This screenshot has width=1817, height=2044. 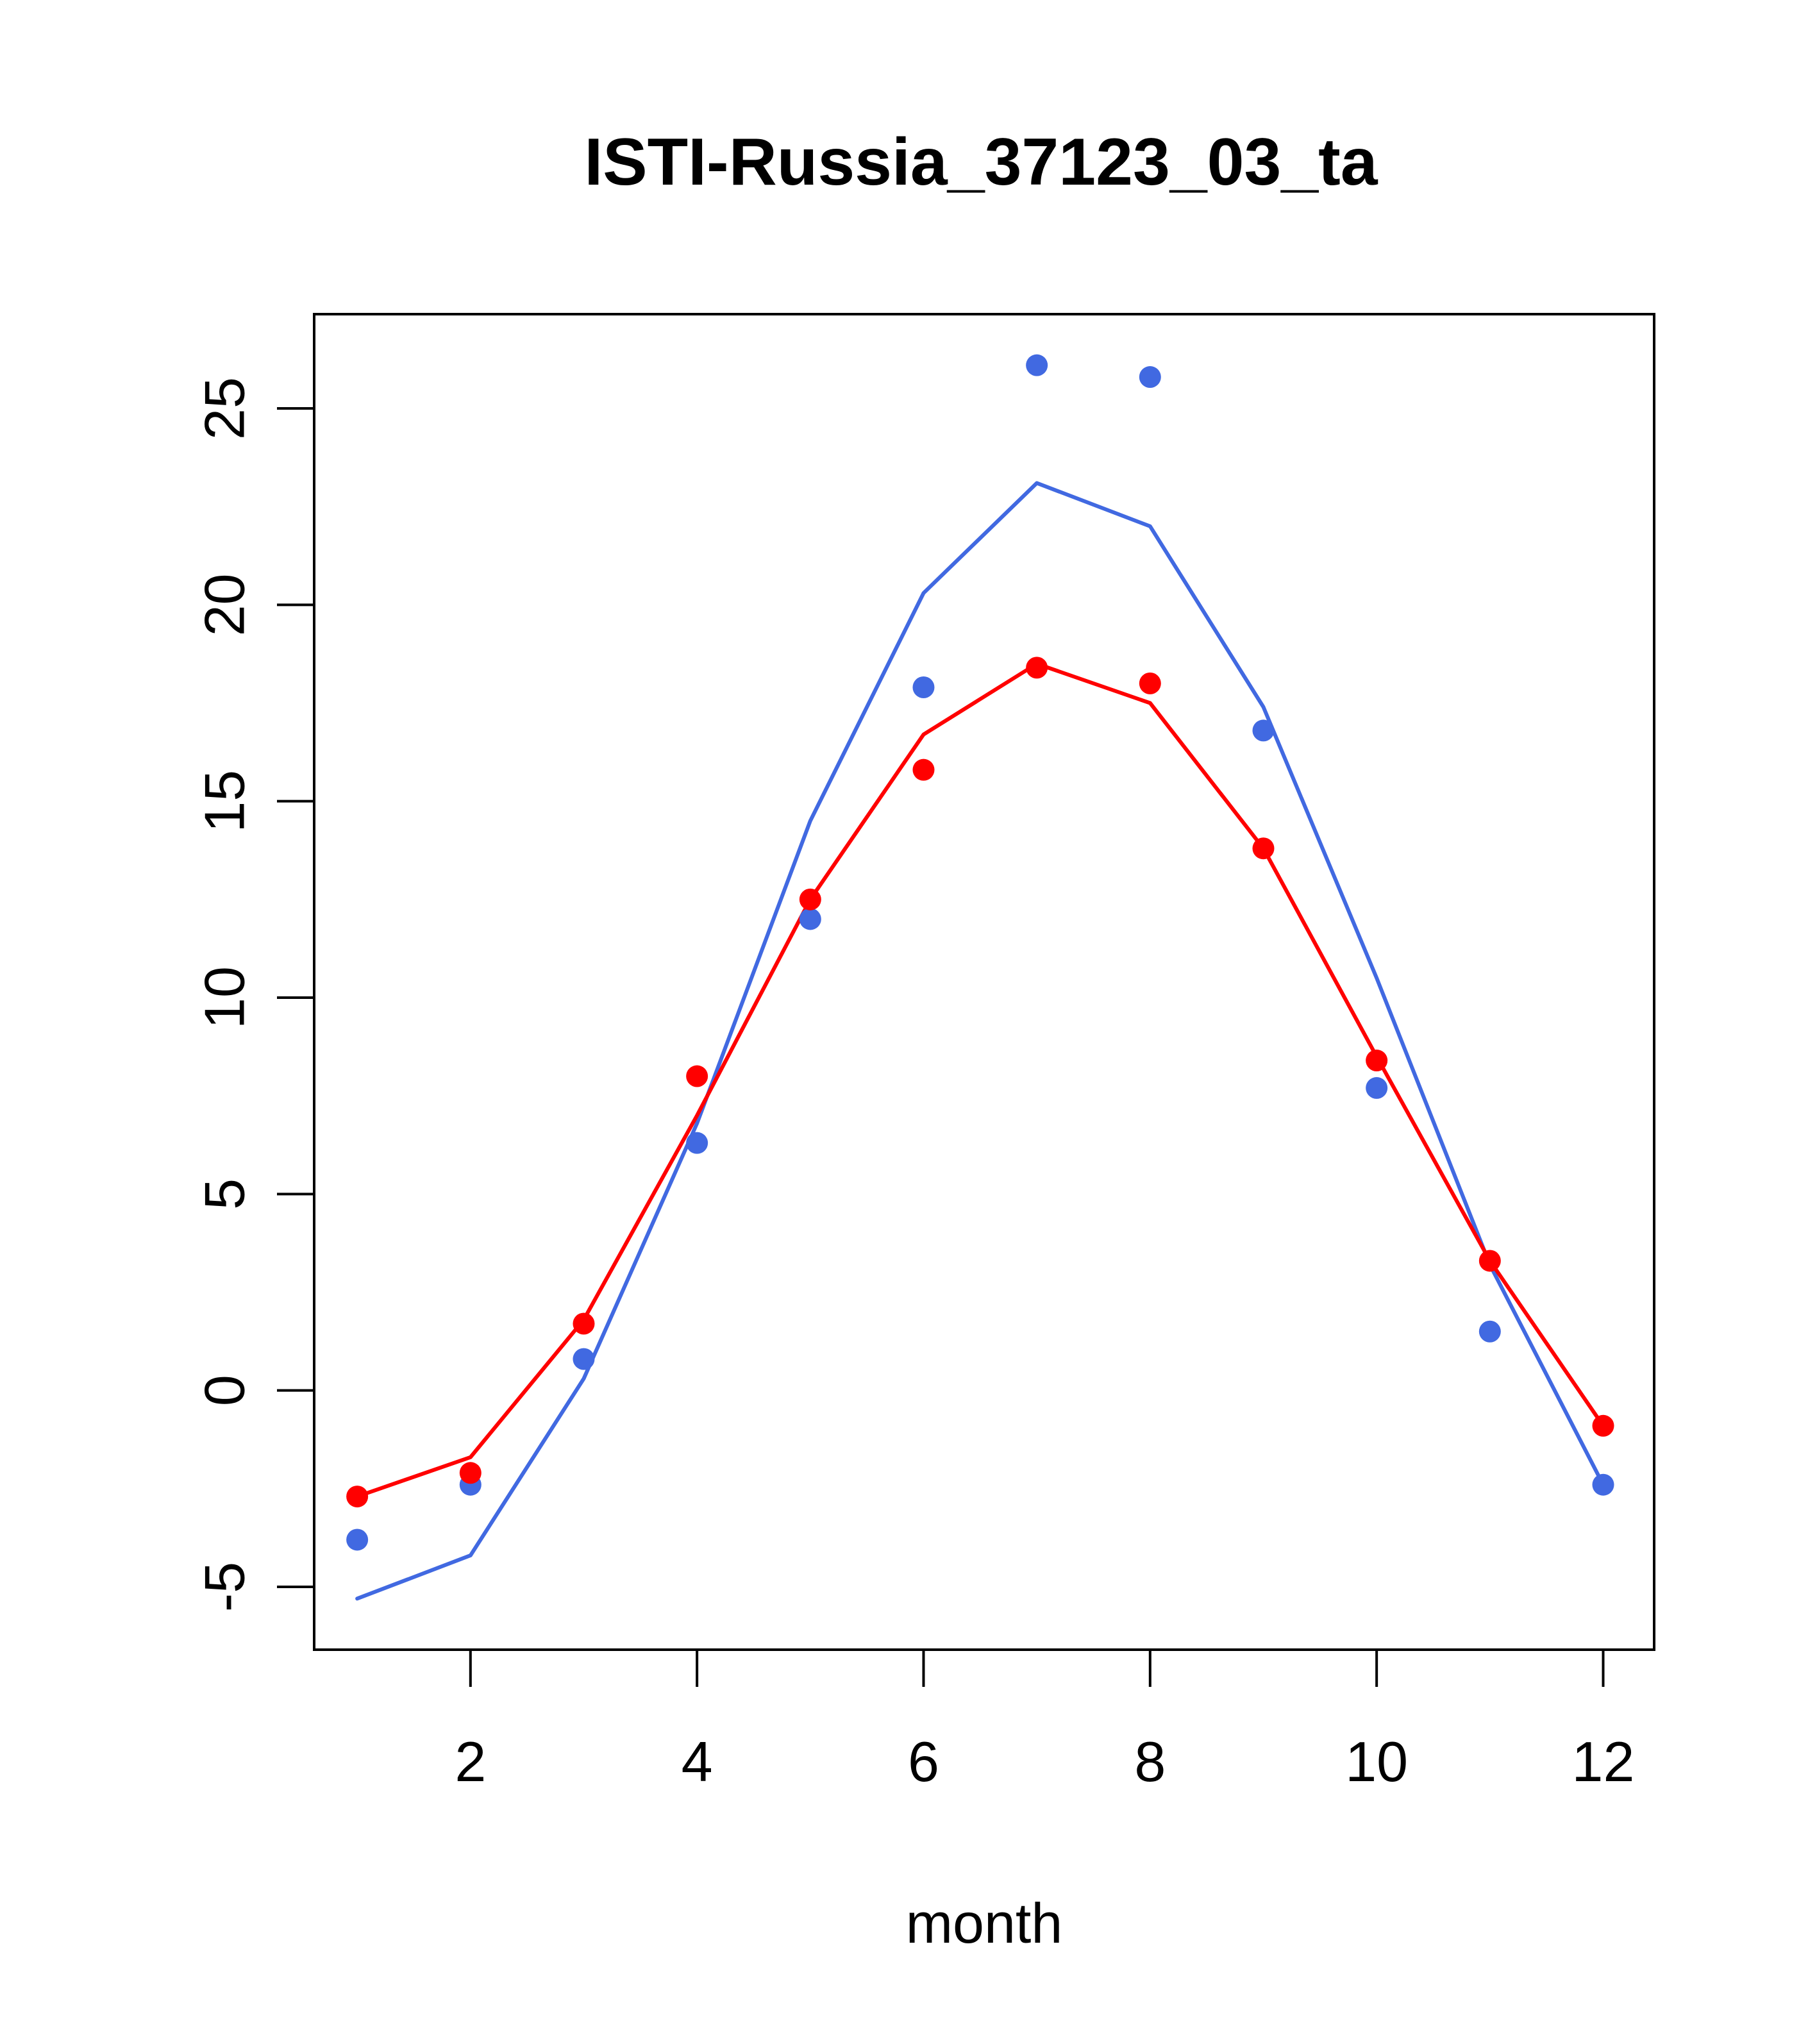 I want to click on y-tick-label: -5, so click(x=224, y=1587).